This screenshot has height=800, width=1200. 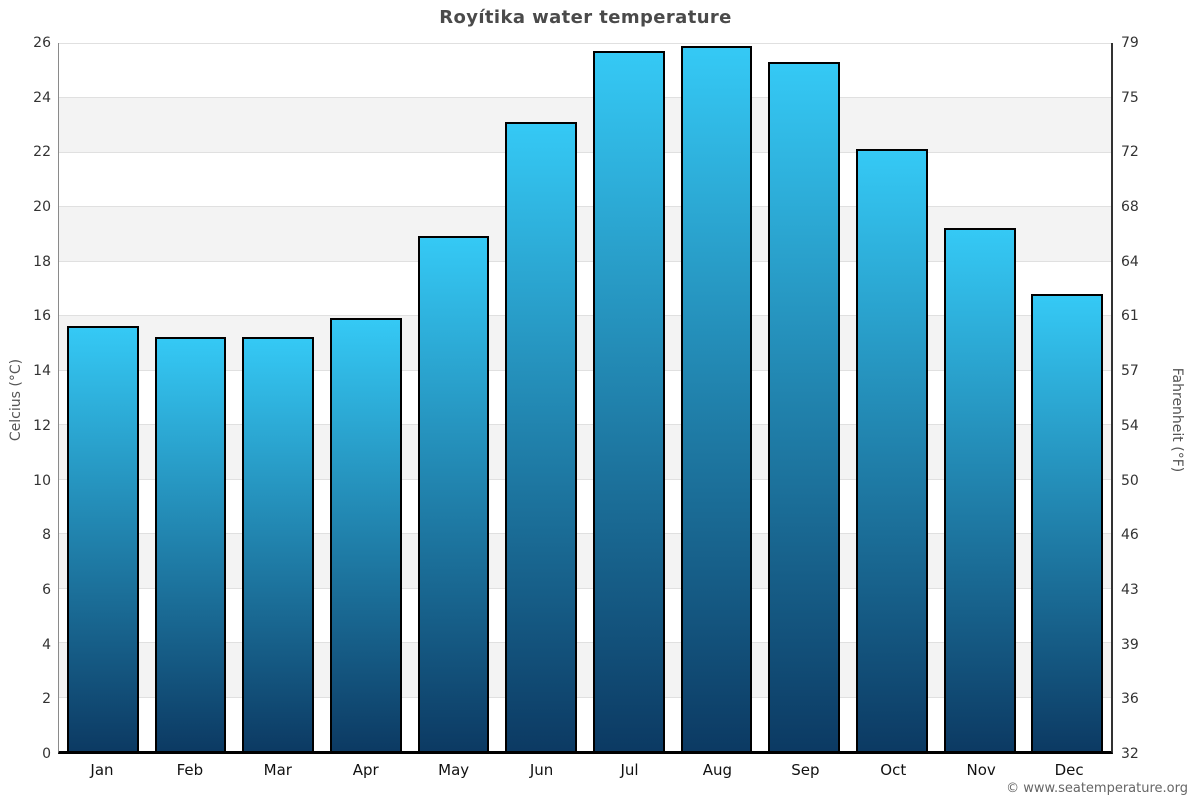 What do you see at coordinates (1130, 316) in the screenshot?
I see `fahrenheit-tick-61: 61` at bounding box center [1130, 316].